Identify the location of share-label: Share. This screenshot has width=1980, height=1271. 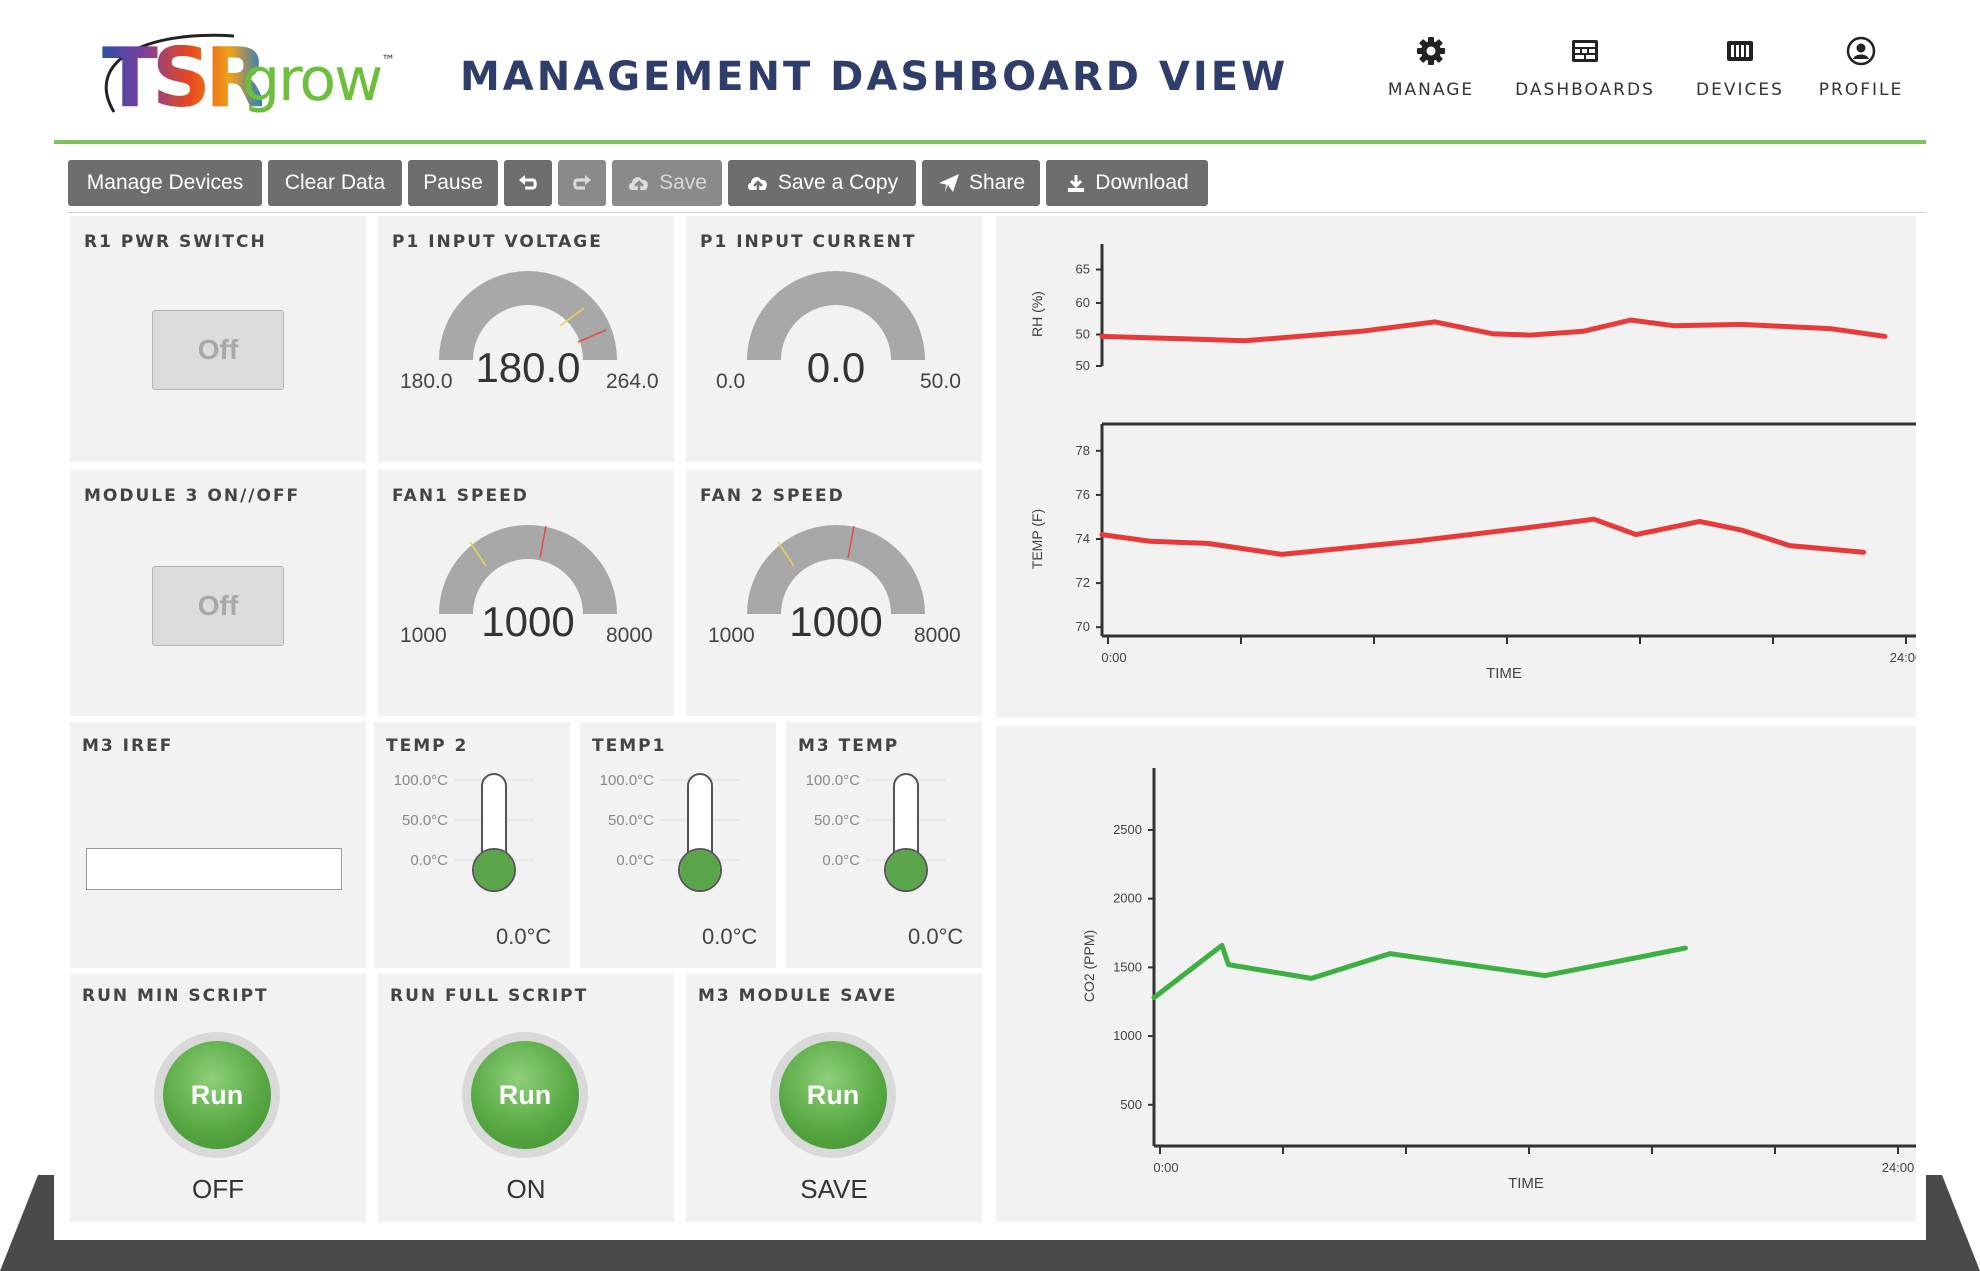
(997, 182).